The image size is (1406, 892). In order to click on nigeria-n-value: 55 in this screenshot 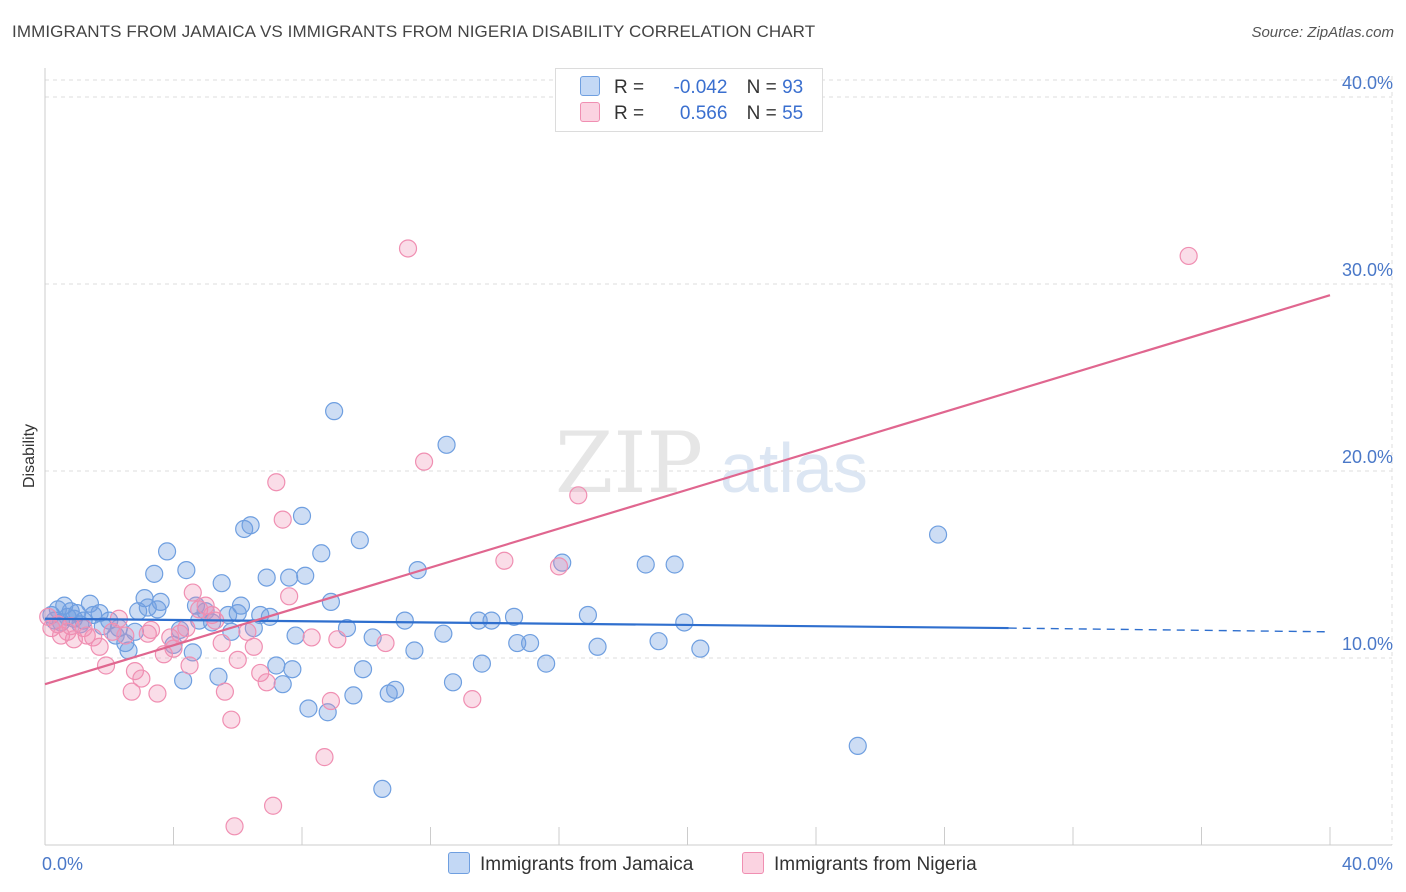, I will do `click(793, 113)`.